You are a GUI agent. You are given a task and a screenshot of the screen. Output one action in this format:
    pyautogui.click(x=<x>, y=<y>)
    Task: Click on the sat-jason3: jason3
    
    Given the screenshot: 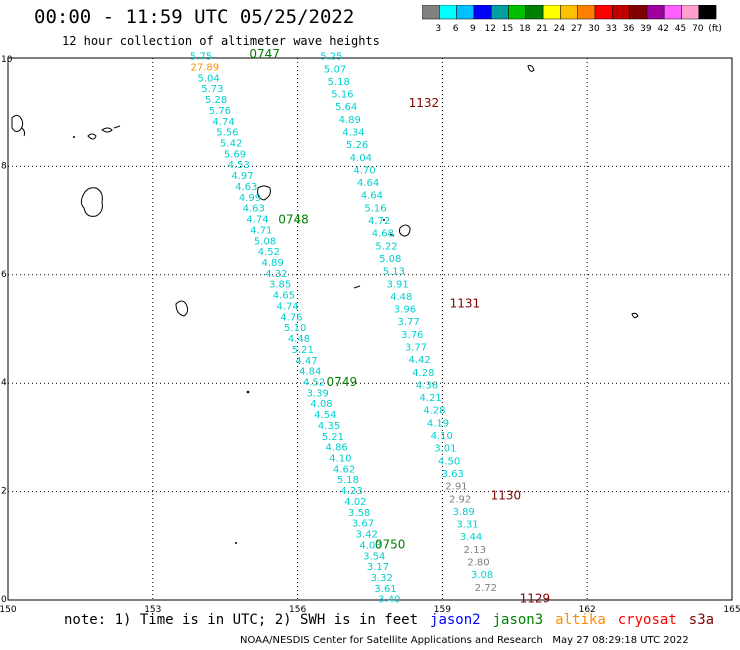 What is the action you would take?
    pyautogui.click(x=518, y=620)
    